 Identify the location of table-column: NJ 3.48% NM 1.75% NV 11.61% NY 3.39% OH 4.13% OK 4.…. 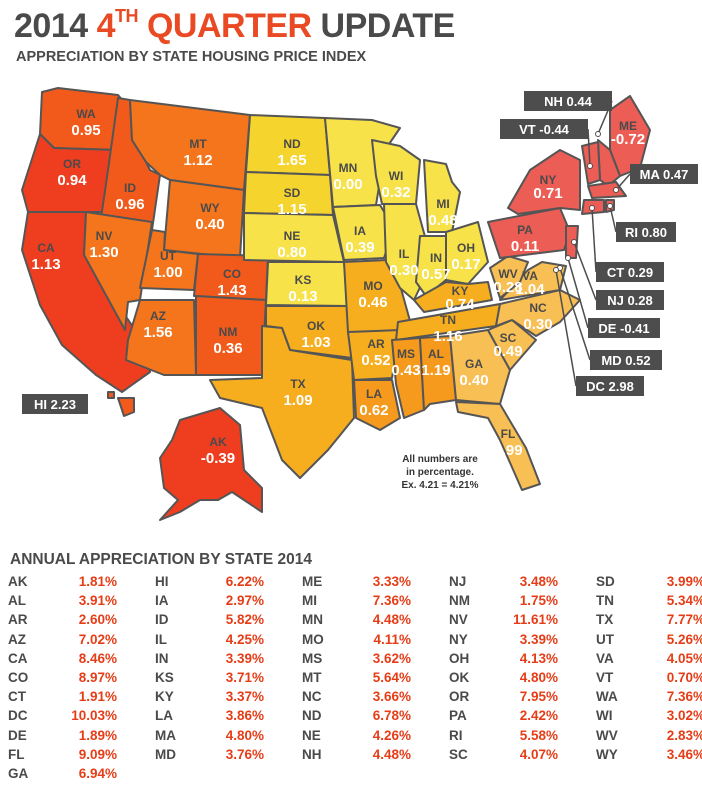
(516, 670).